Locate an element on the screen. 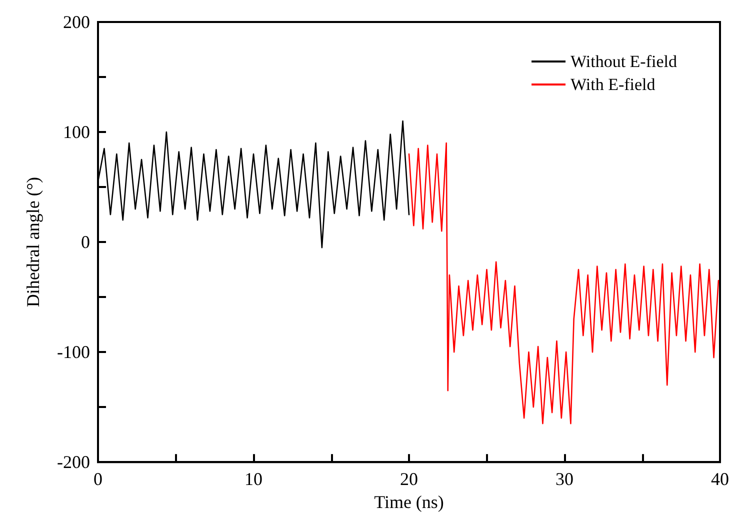  y-tick-label: 200 is located at coordinates (76, 22).